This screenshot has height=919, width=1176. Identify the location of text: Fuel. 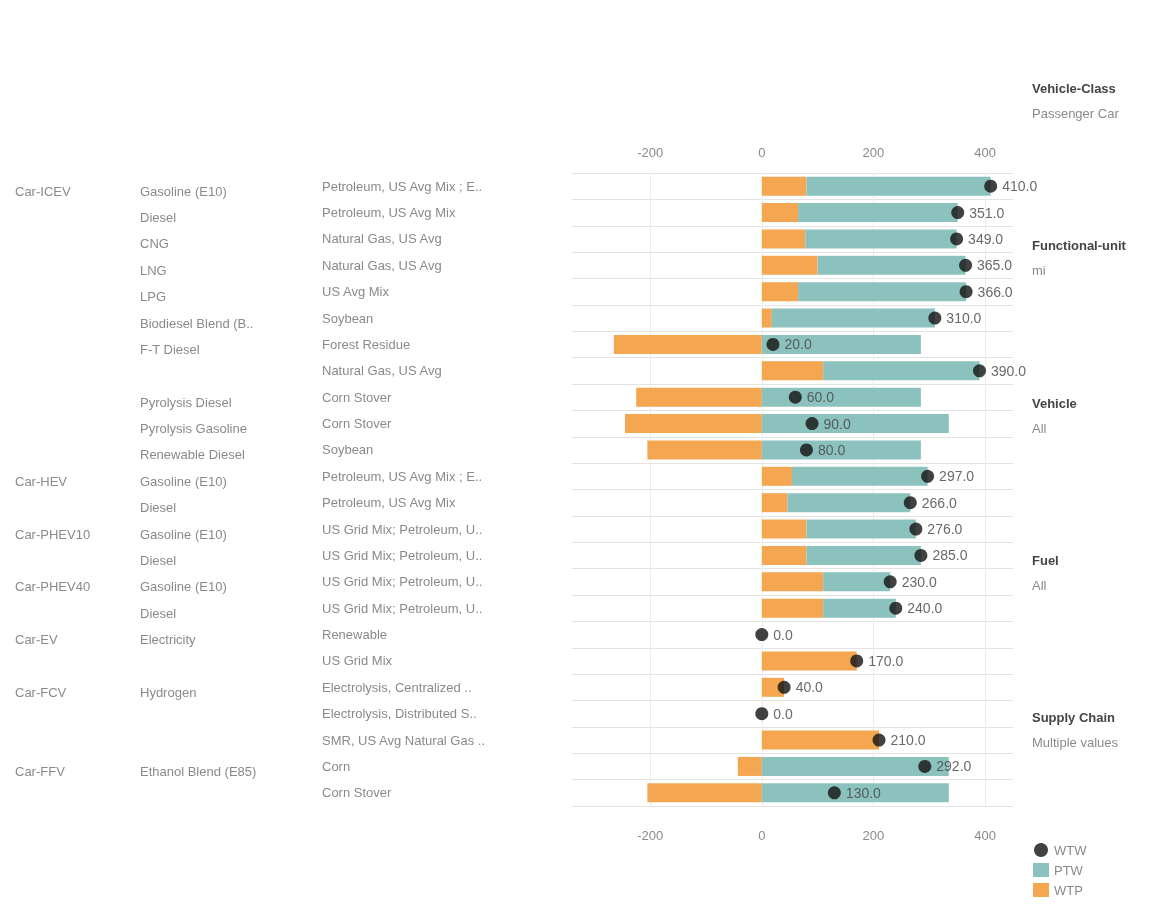
(1045, 560).